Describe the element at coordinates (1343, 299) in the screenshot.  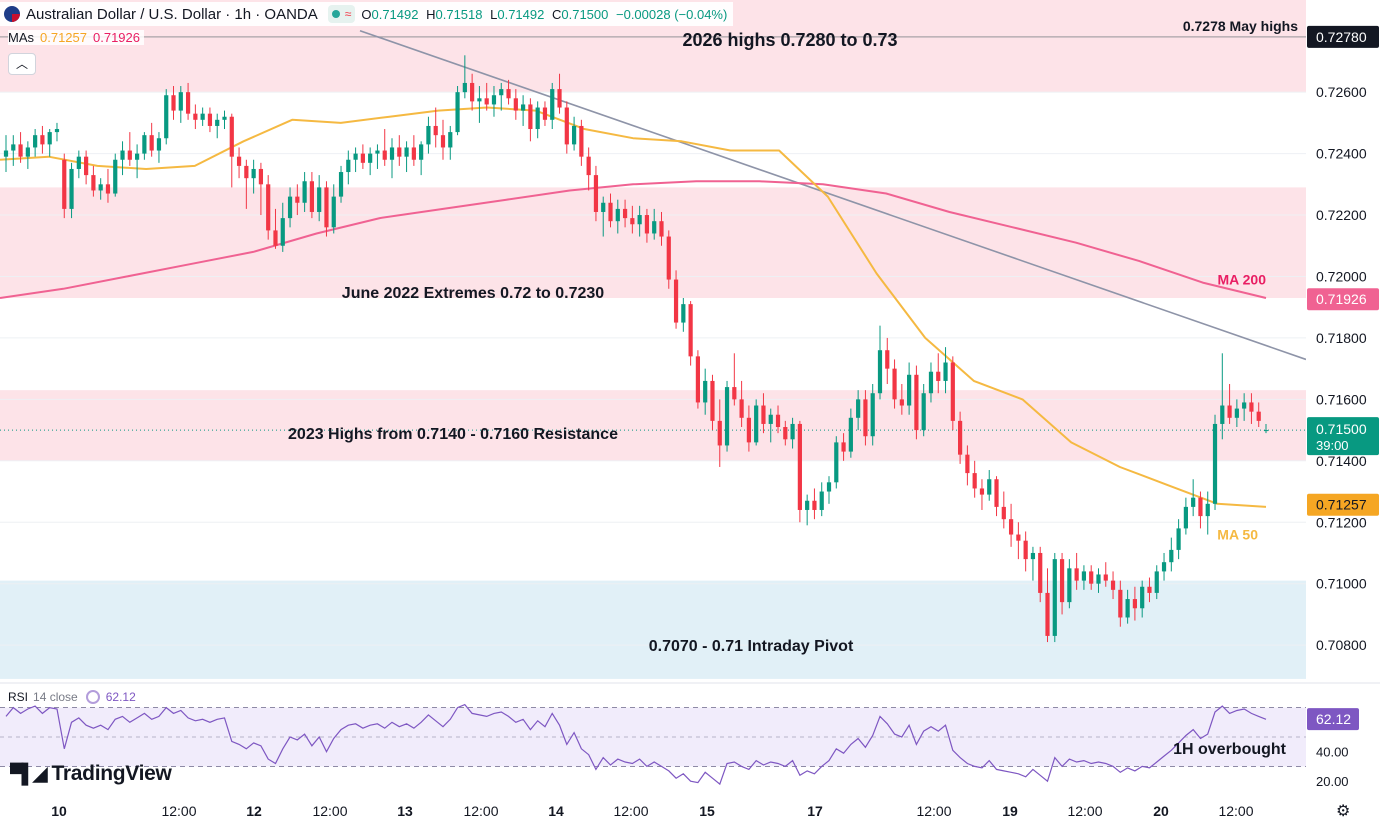
I see `price-tag-ma200` at that location.